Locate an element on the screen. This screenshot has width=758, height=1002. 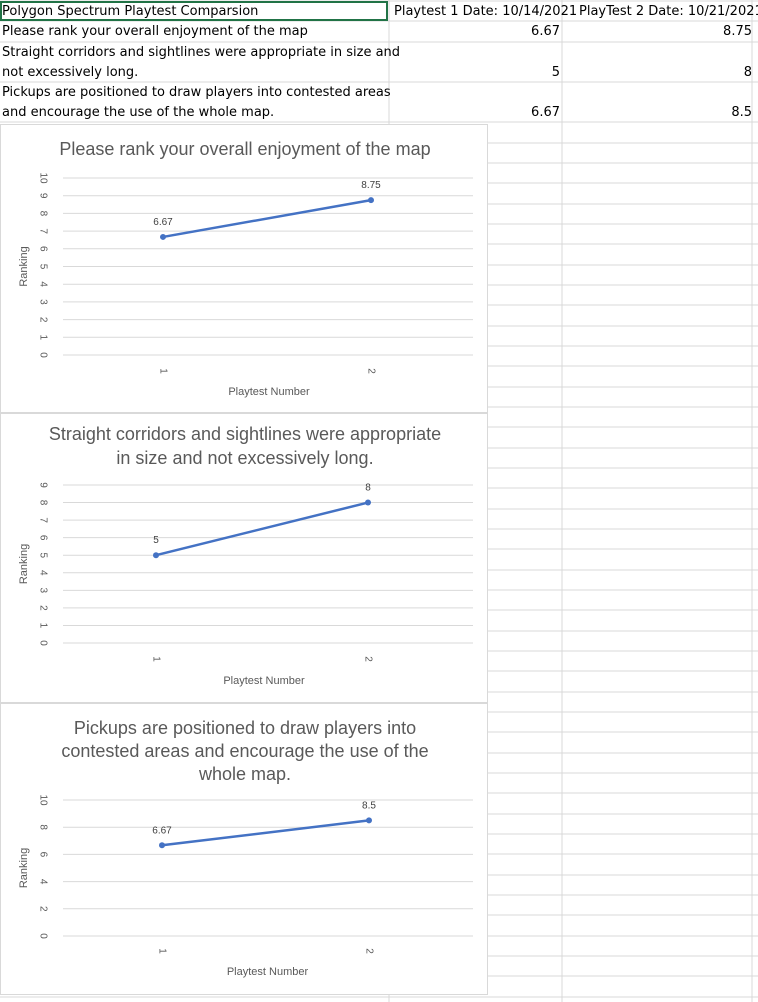
cell-b3-value: 5 is located at coordinates (555, 72).